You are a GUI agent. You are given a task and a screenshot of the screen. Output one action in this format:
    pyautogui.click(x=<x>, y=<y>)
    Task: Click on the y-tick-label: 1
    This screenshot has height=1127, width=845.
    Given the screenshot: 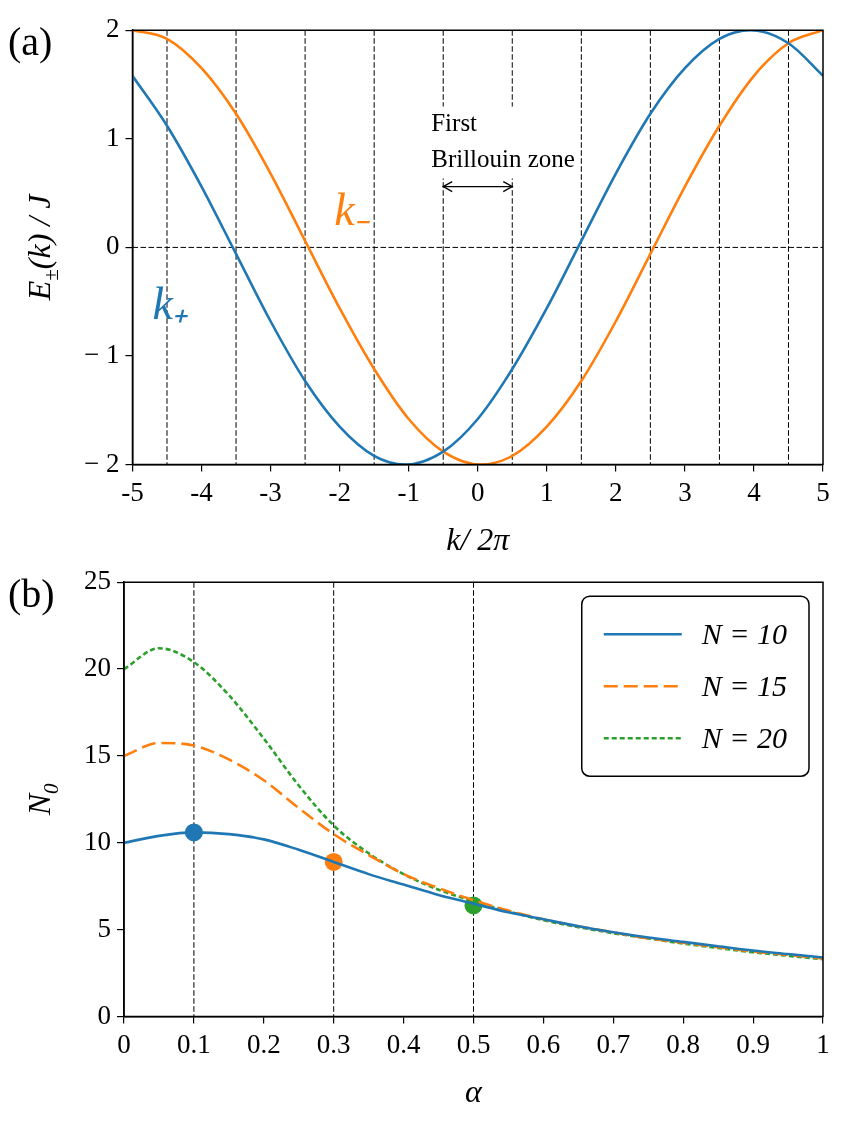 What is the action you would take?
    pyautogui.click(x=112, y=136)
    